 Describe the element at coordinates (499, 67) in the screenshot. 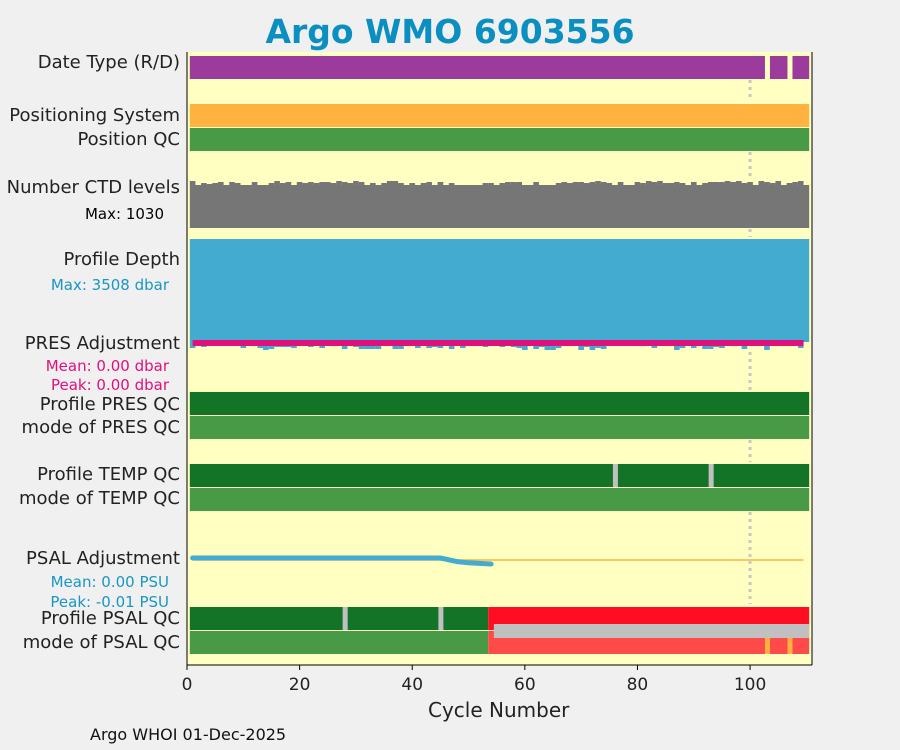

I see `date-type-bar` at that location.